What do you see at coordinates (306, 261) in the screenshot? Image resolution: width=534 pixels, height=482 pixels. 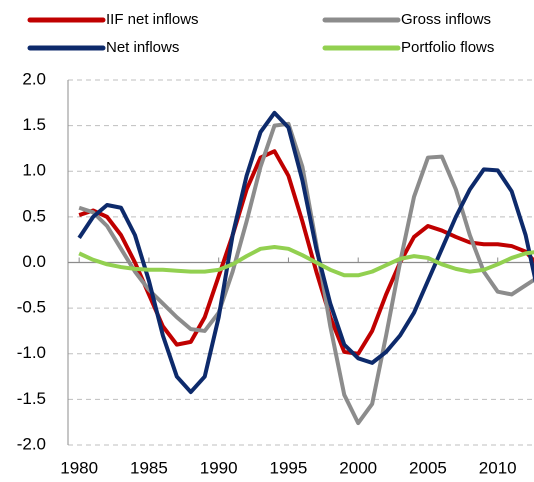 I see `series-line` at bounding box center [306, 261].